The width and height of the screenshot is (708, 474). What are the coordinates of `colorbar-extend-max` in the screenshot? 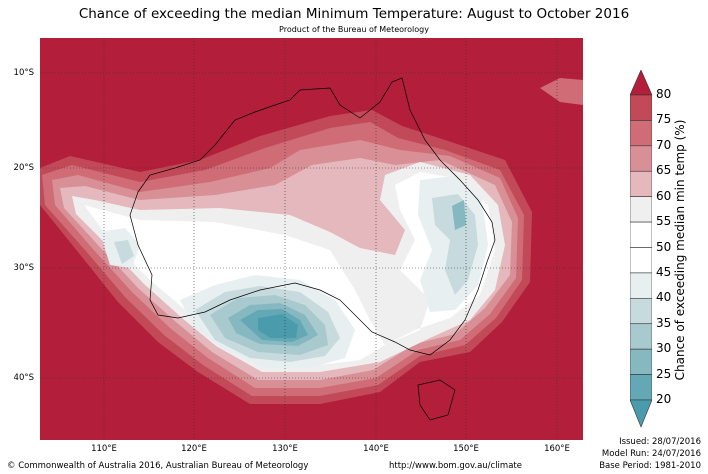 It's located at (641, 83).